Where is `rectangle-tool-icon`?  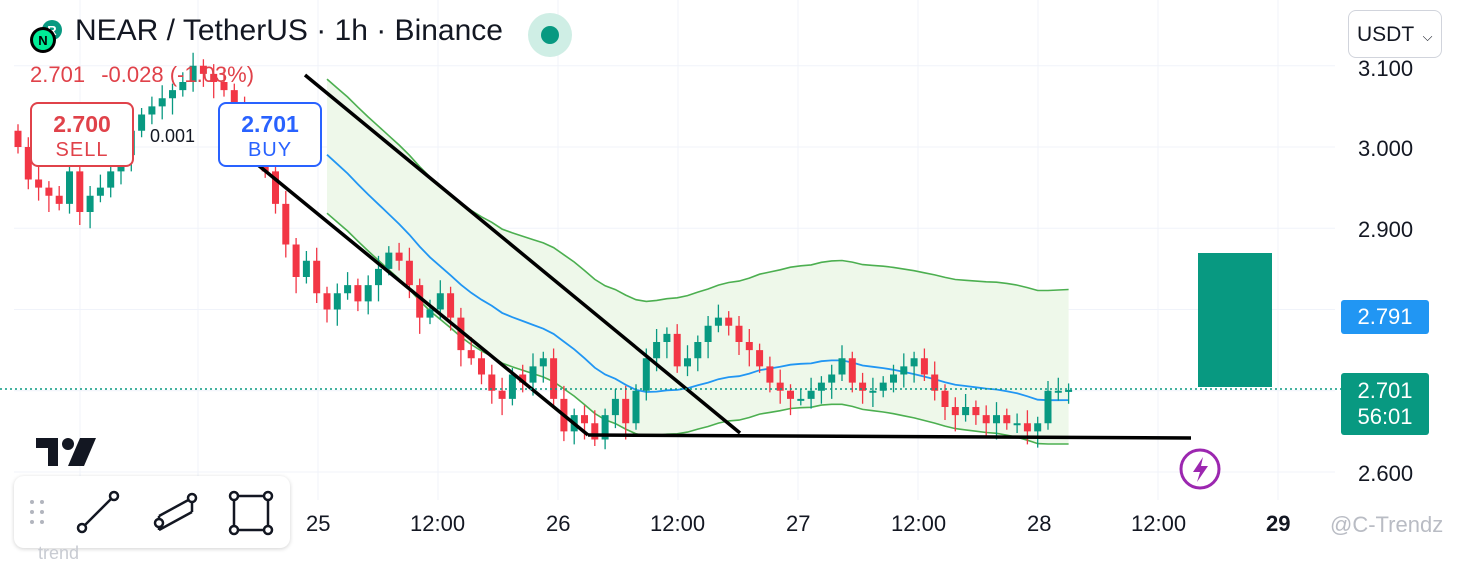 rectangle-tool-icon is located at coordinates (251, 513).